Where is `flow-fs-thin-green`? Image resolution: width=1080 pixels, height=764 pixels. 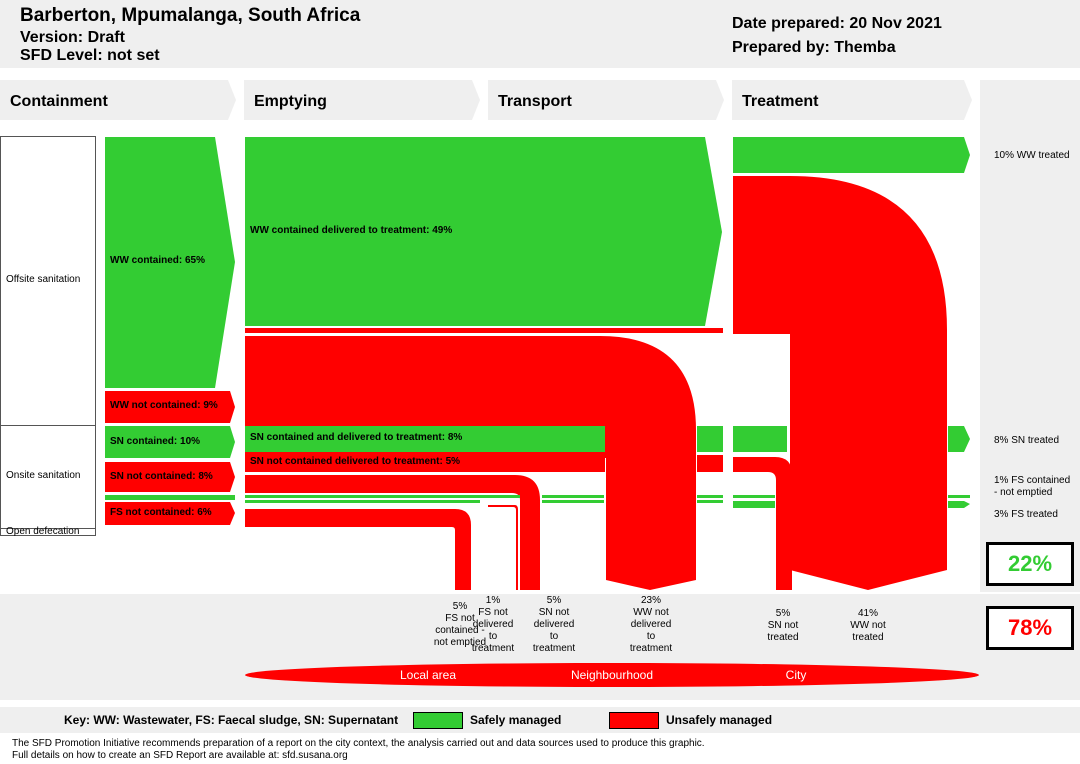
flow-fs-thin-green is located at coordinates (382, 496).